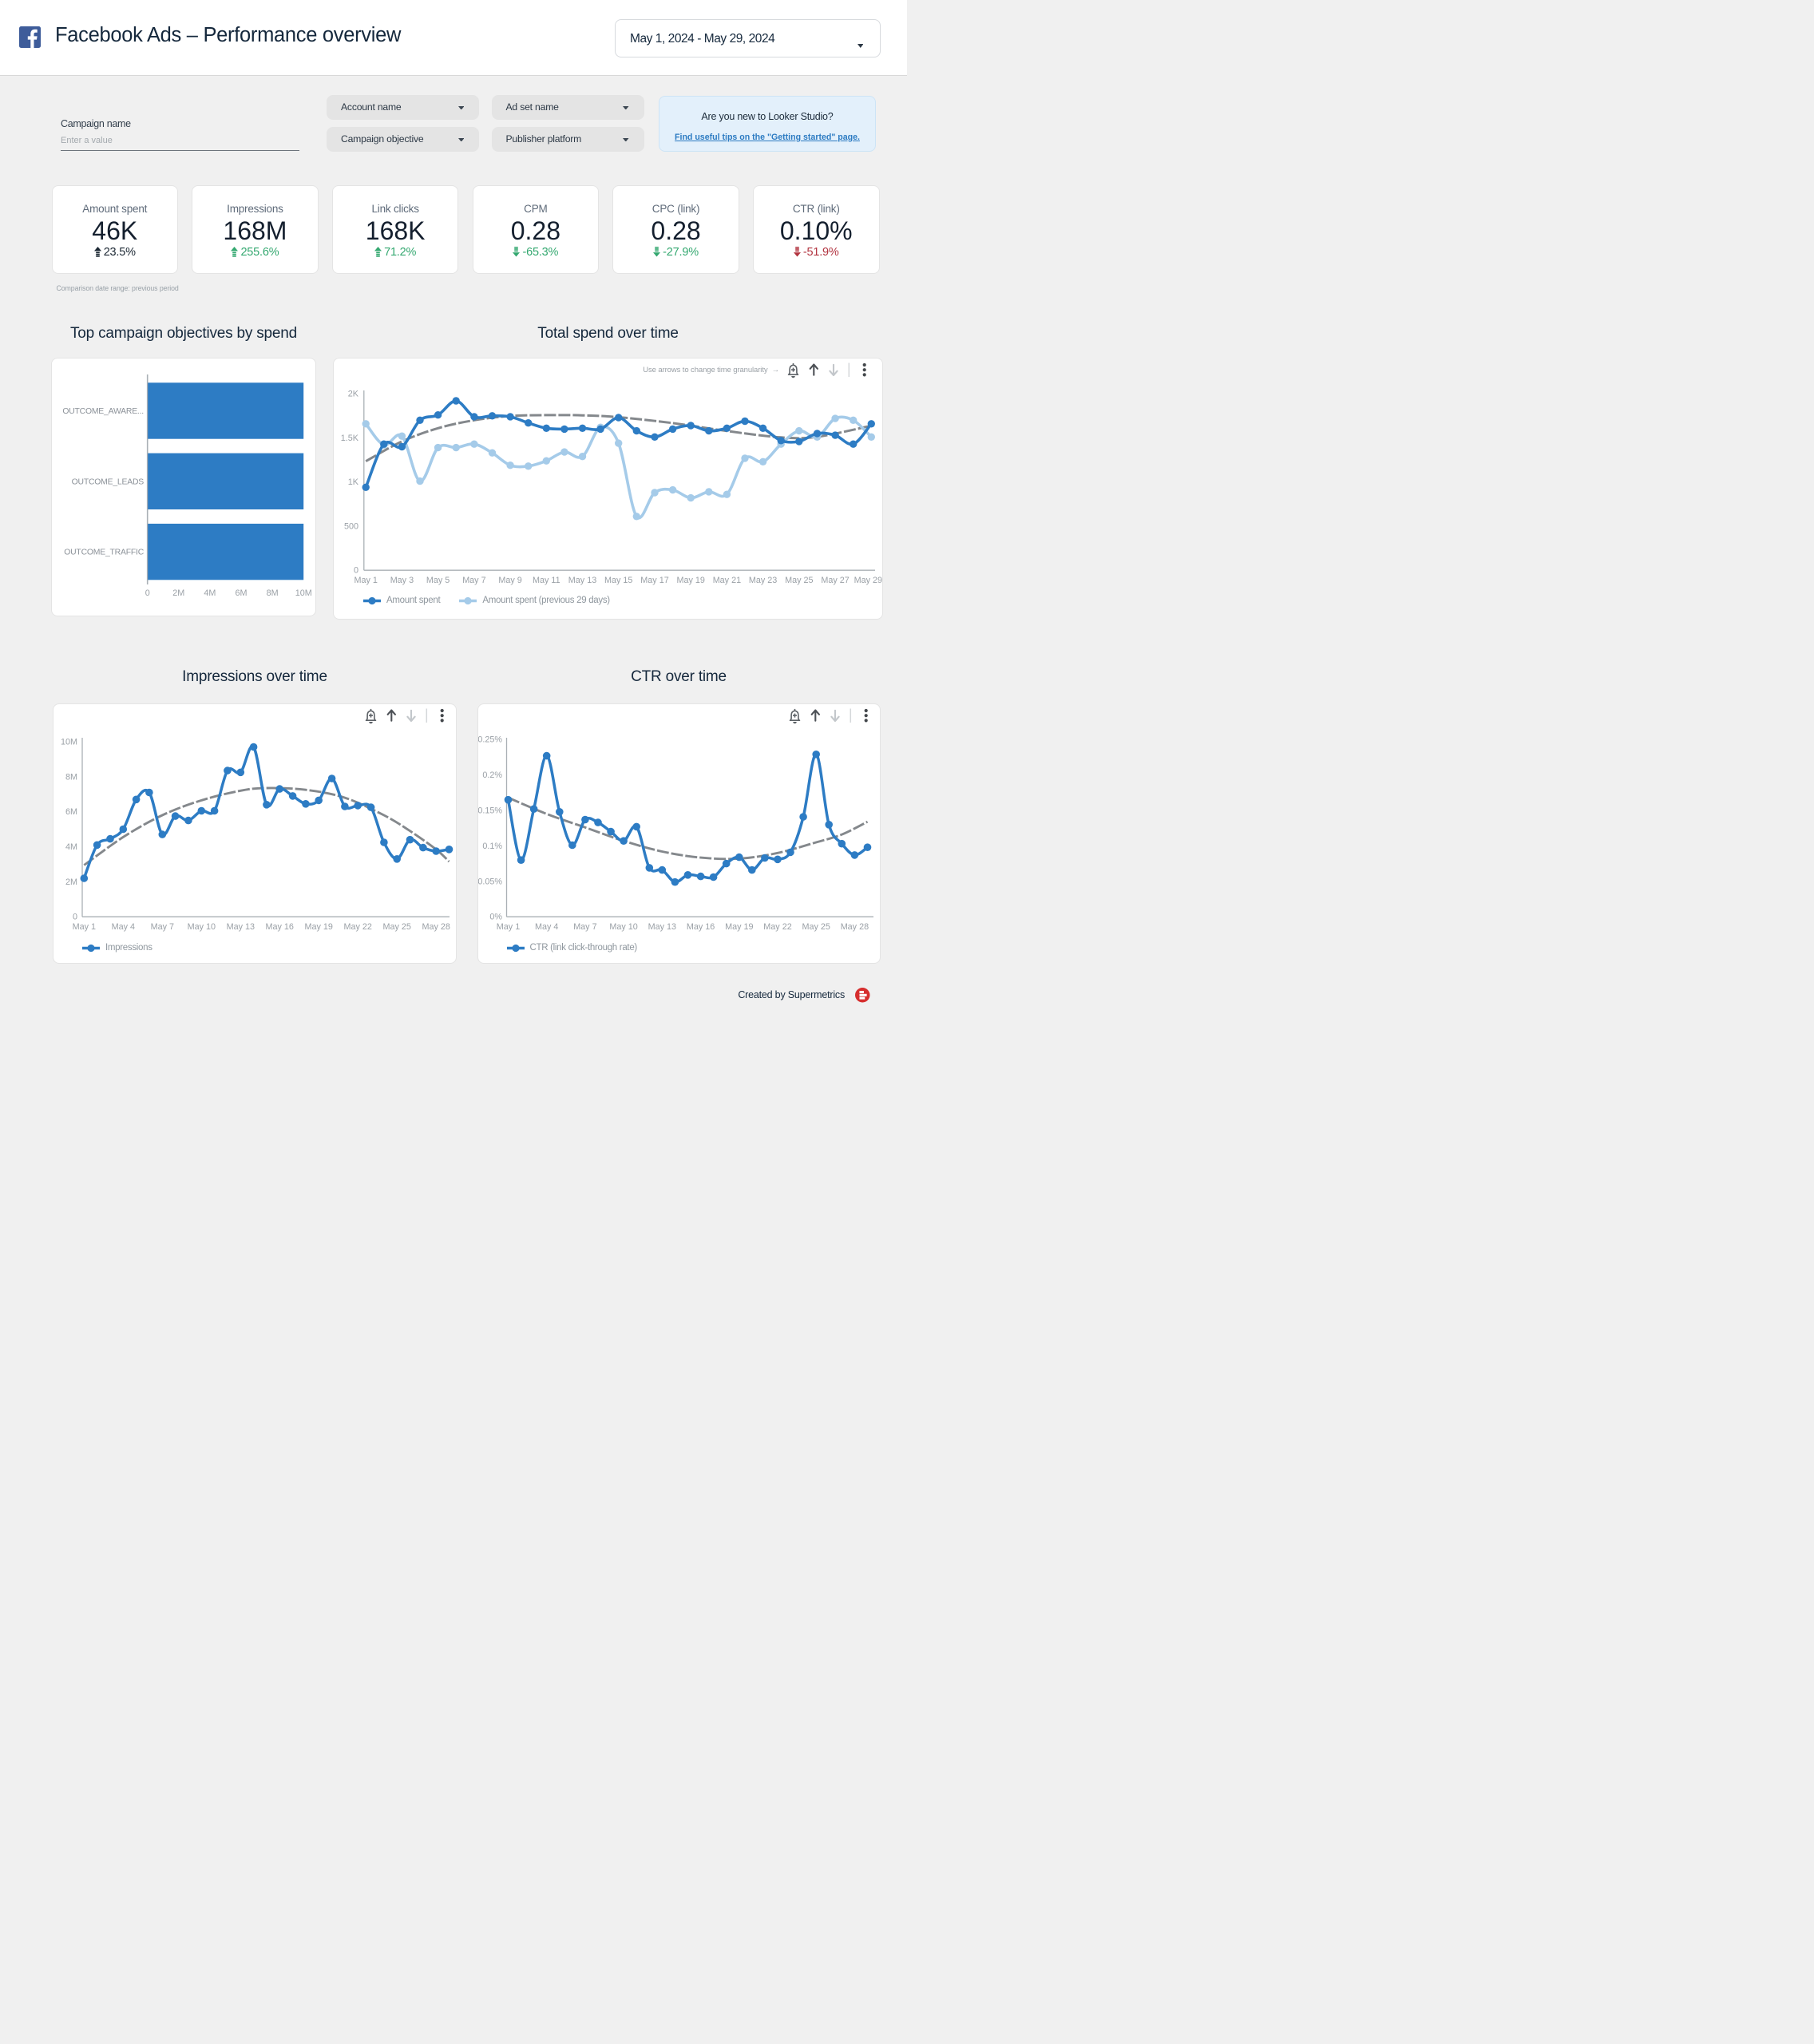 The height and width of the screenshot is (2044, 1814). Describe the element at coordinates (490, 740) in the screenshot. I see `svg-text: 0.25%` at that location.